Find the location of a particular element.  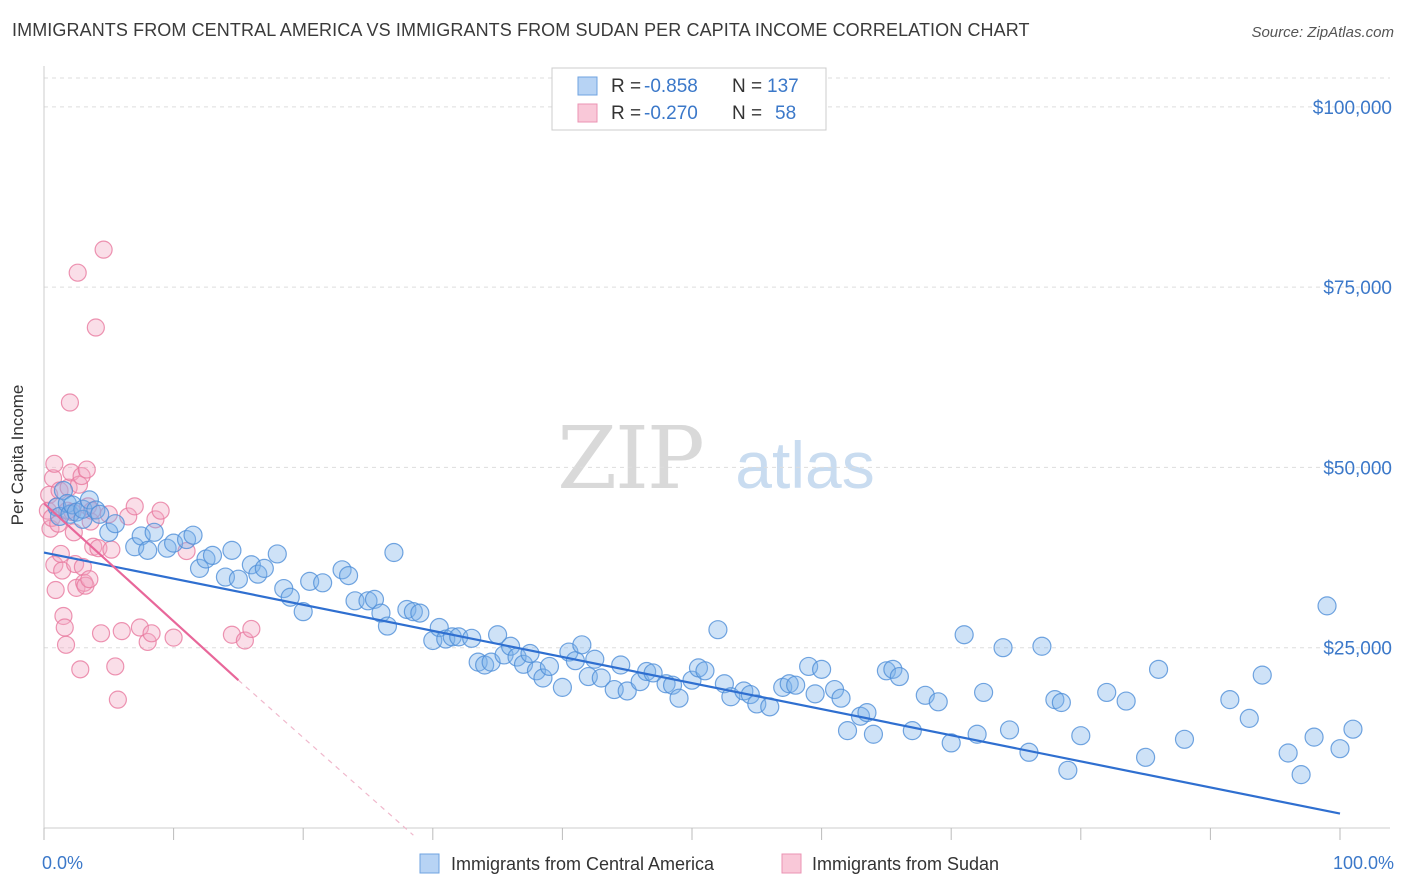

legend-r-label-2: R = is located at coordinates (626, 113).